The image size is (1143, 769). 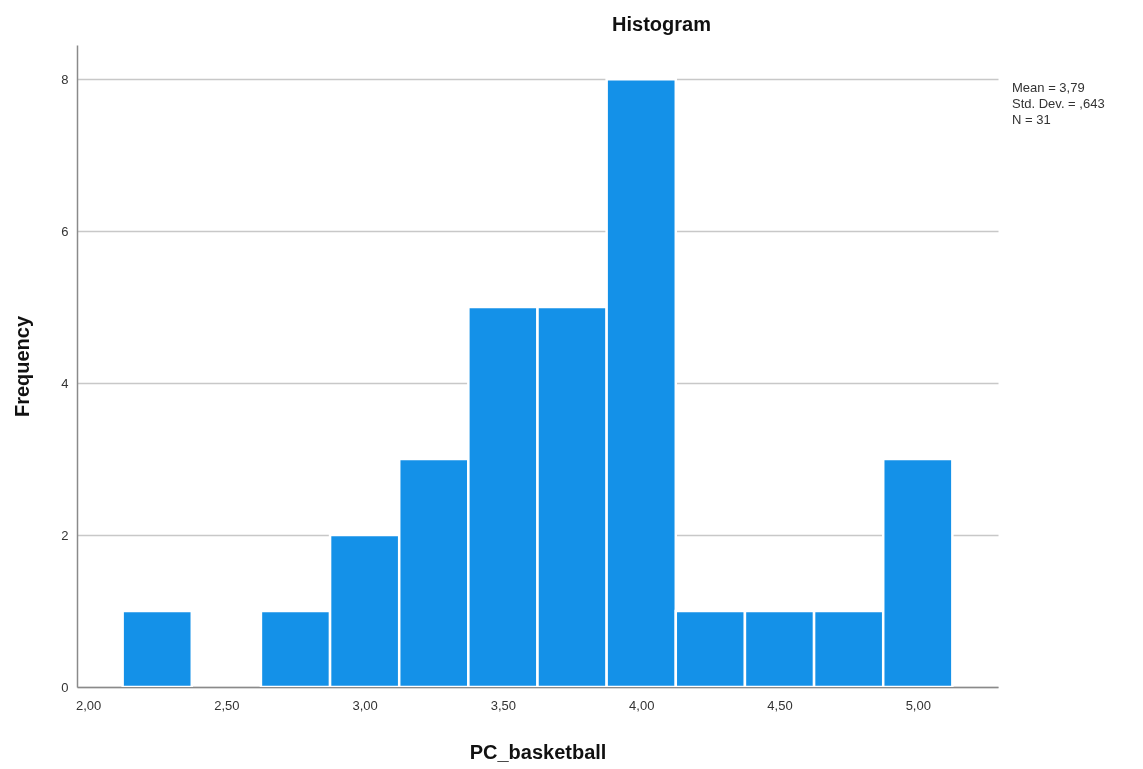 What do you see at coordinates (65, 535) in the screenshot?
I see `y-tick-label: 2` at bounding box center [65, 535].